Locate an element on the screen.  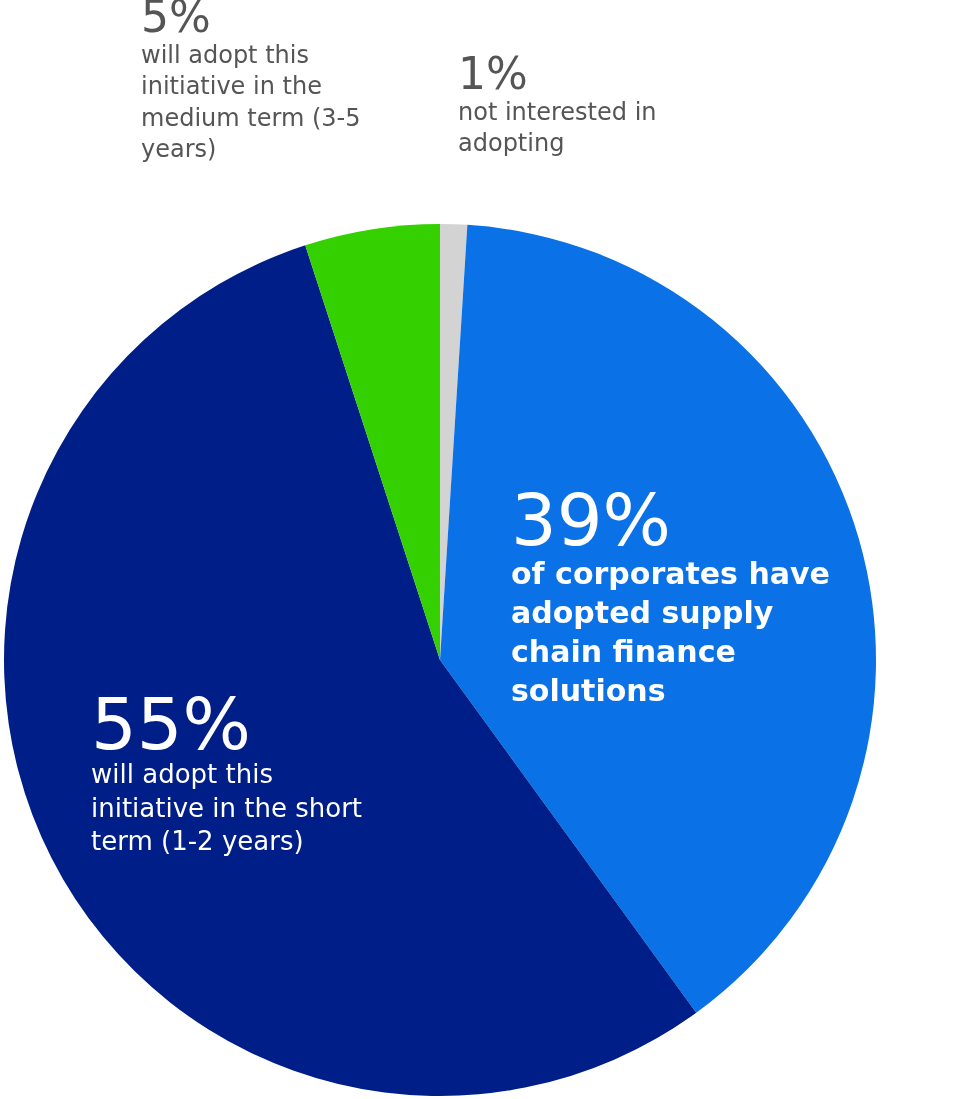
pie-slice is located at coordinates (372, 442).